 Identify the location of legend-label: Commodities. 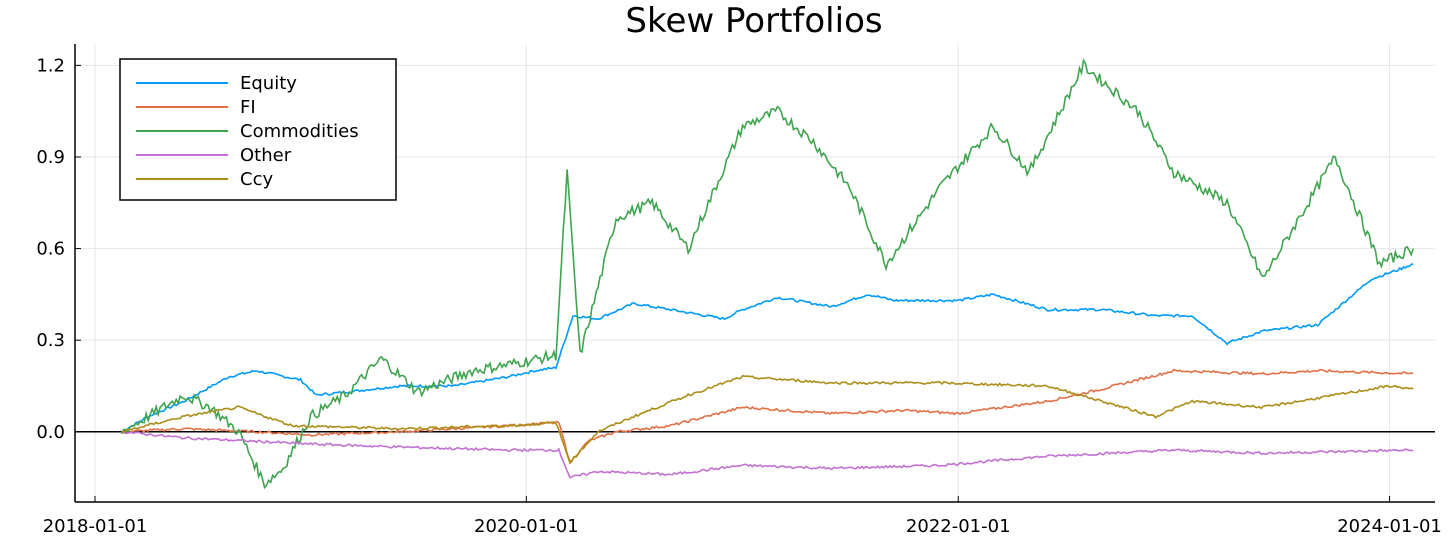
(299, 131).